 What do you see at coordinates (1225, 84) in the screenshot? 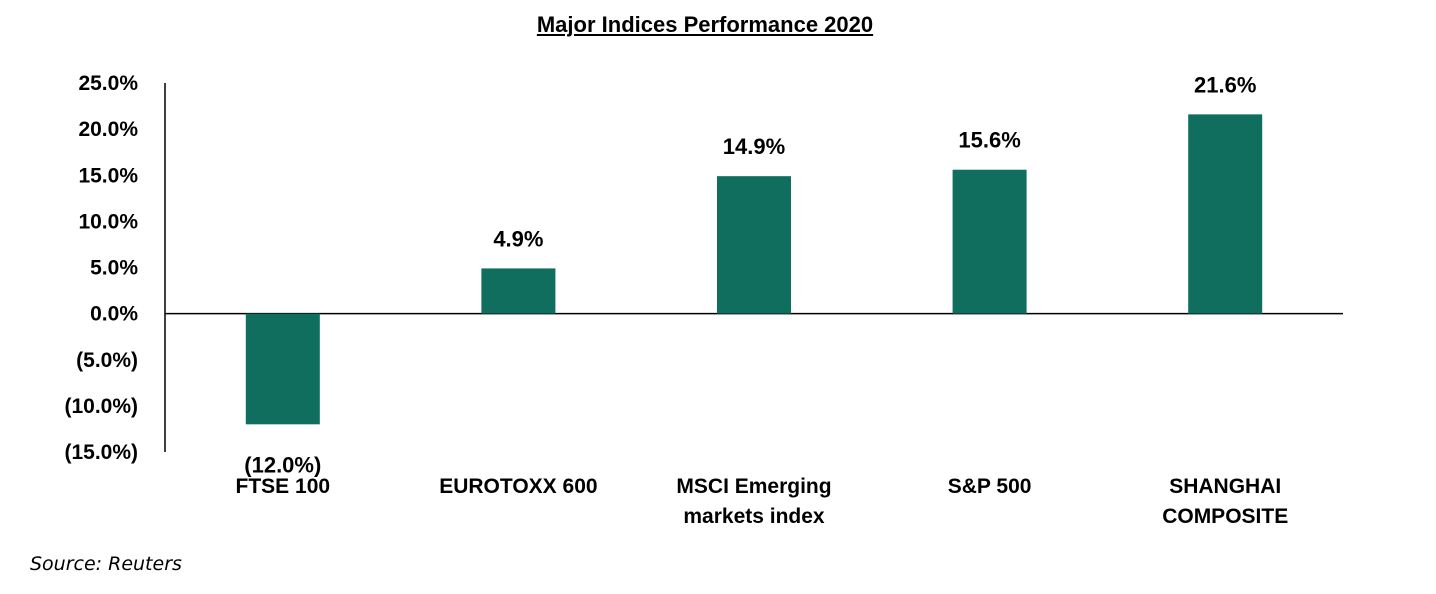
I see `data-label: 21.6%` at bounding box center [1225, 84].